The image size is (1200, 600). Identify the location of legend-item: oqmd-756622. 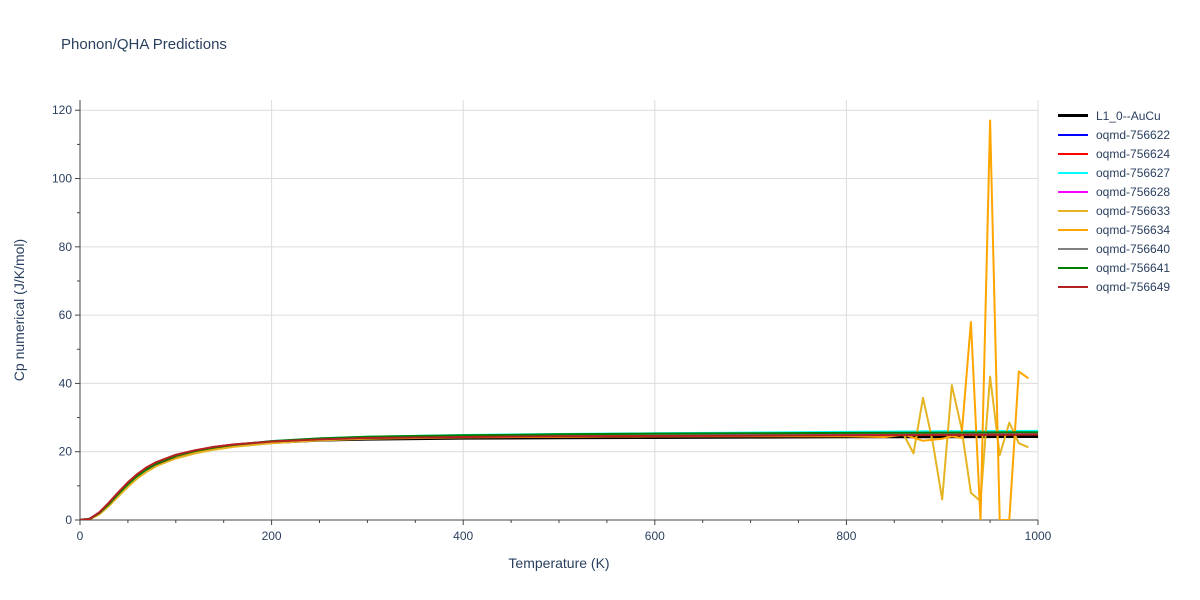
(1114, 134).